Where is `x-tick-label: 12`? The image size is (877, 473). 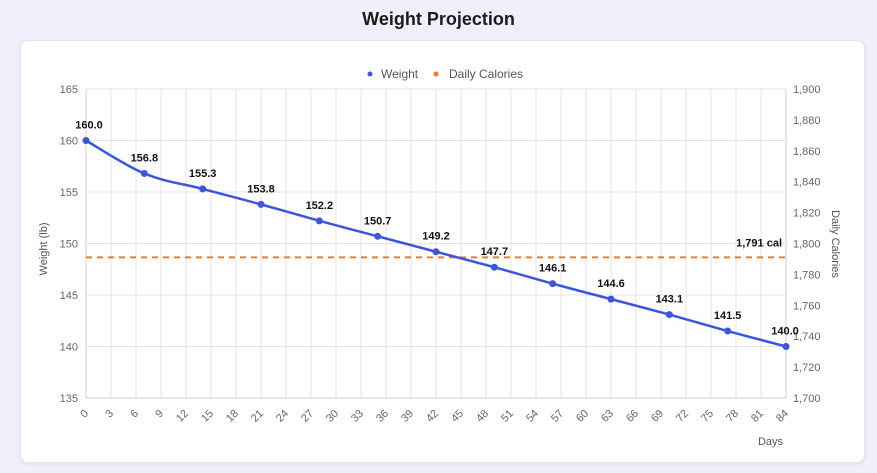
x-tick-label: 12 is located at coordinates (182, 416).